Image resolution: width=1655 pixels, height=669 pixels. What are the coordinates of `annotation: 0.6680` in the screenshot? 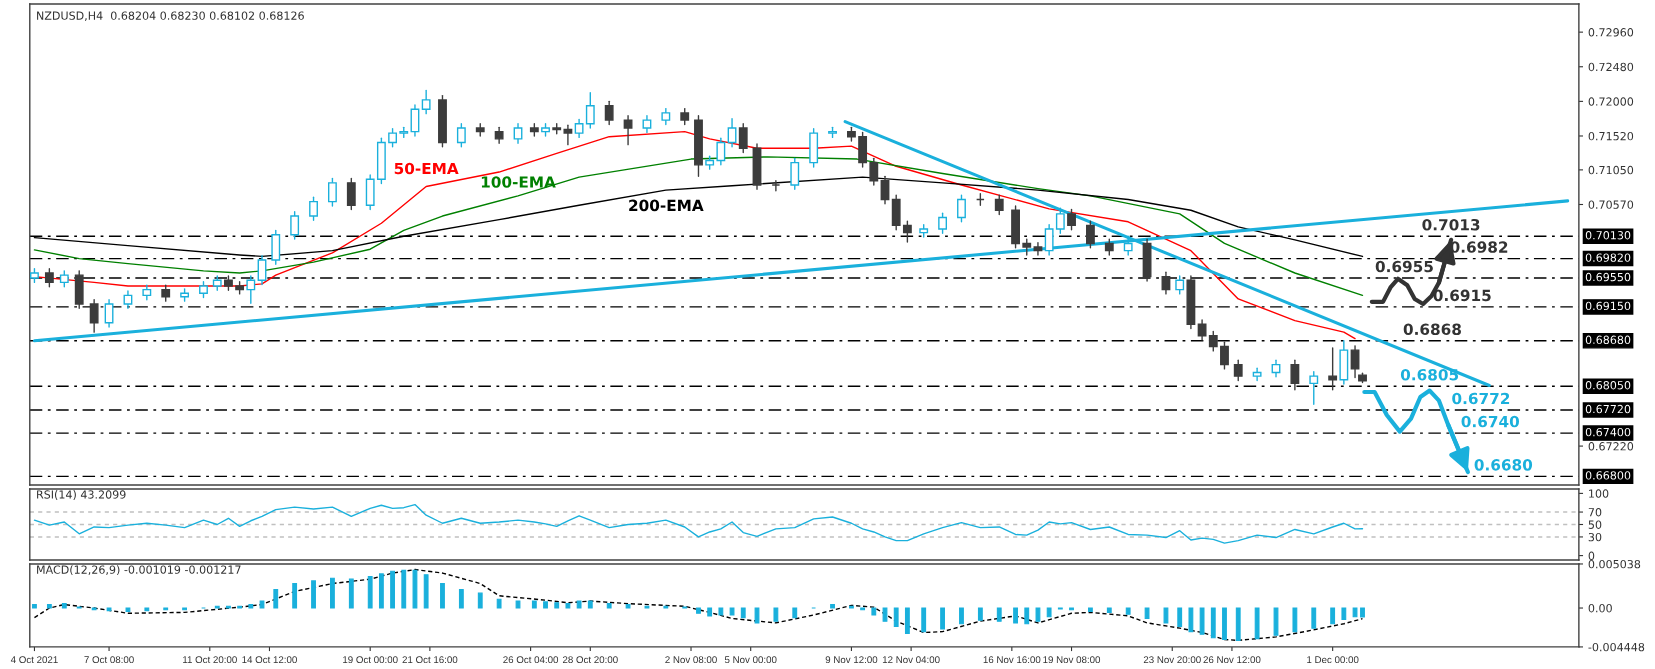 It's located at (1503, 465).